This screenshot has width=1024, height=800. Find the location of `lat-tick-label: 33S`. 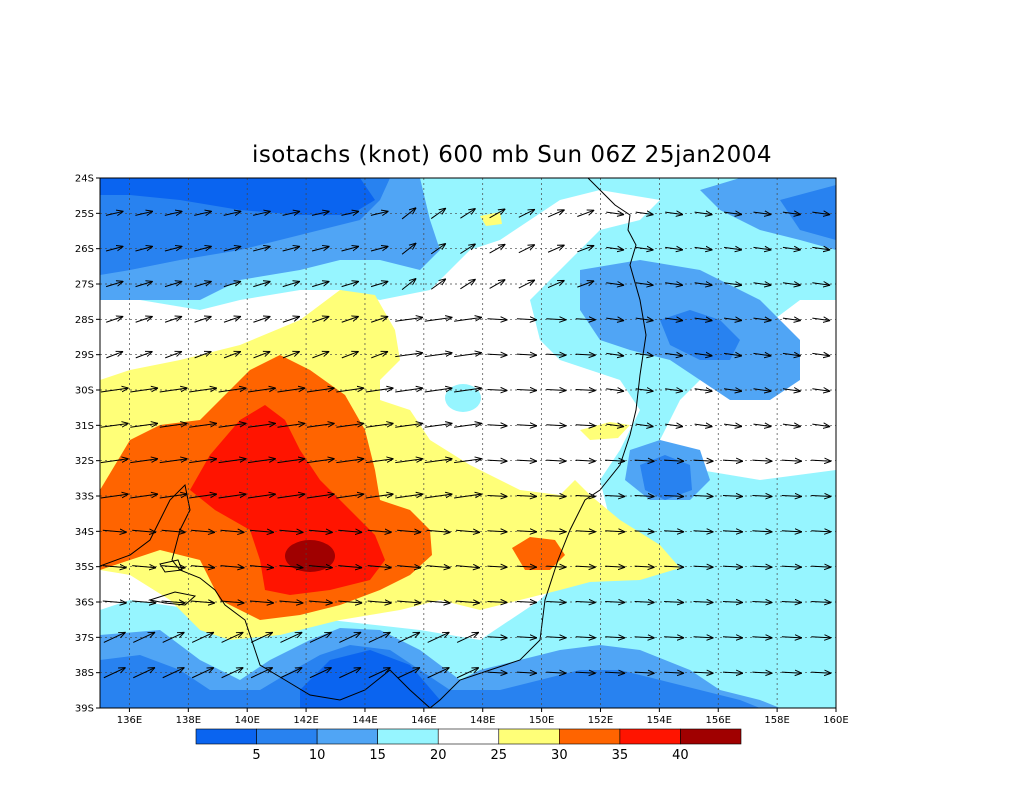

lat-tick-label: 33S is located at coordinates (84, 497).